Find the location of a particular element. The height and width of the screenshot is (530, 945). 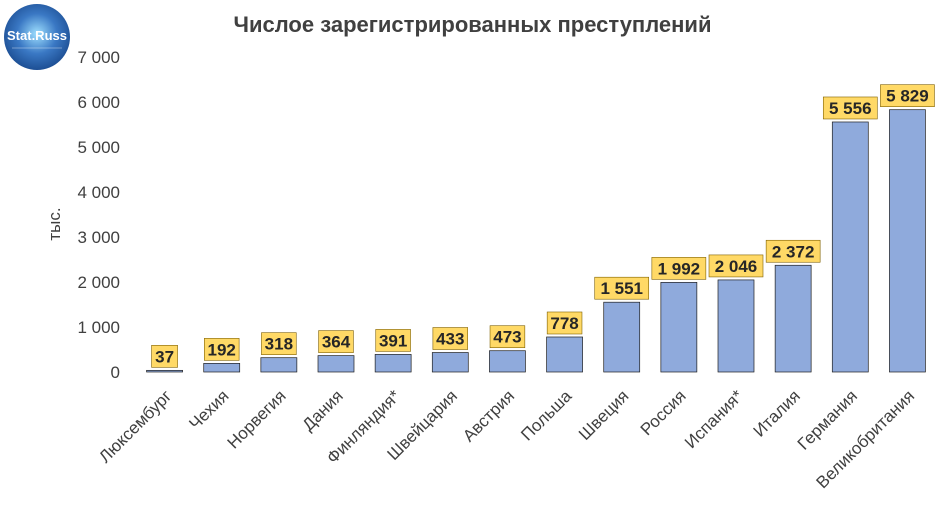

data-label: 364 is located at coordinates (336, 341).